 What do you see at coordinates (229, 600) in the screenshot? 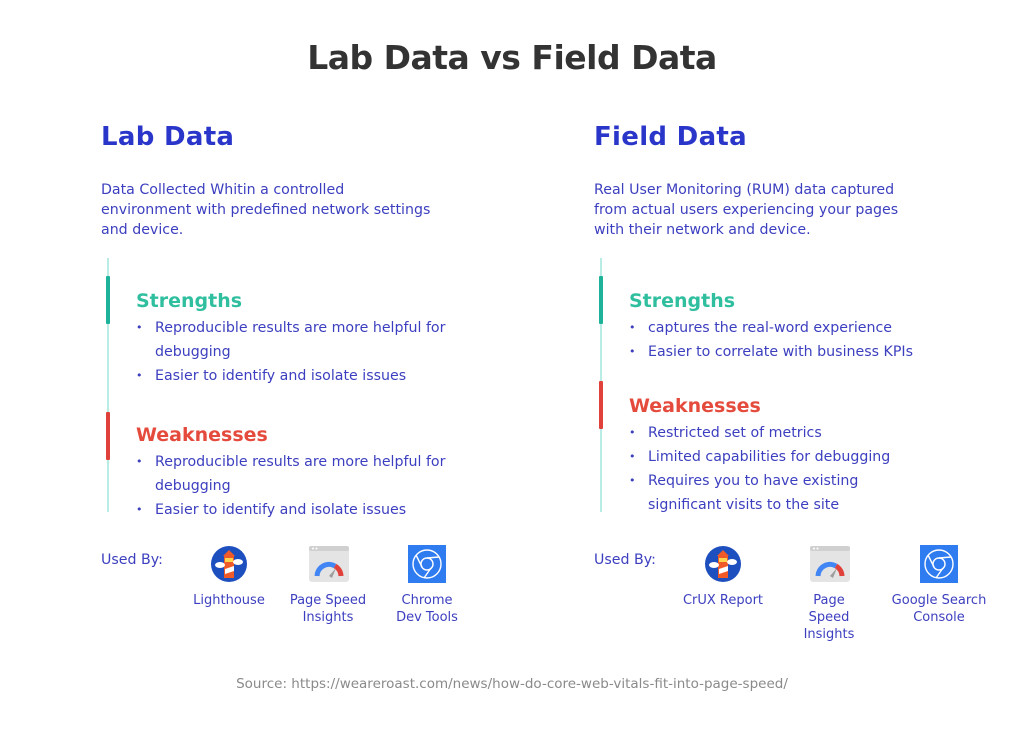
I see `tool-label: Lighthouse` at bounding box center [229, 600].